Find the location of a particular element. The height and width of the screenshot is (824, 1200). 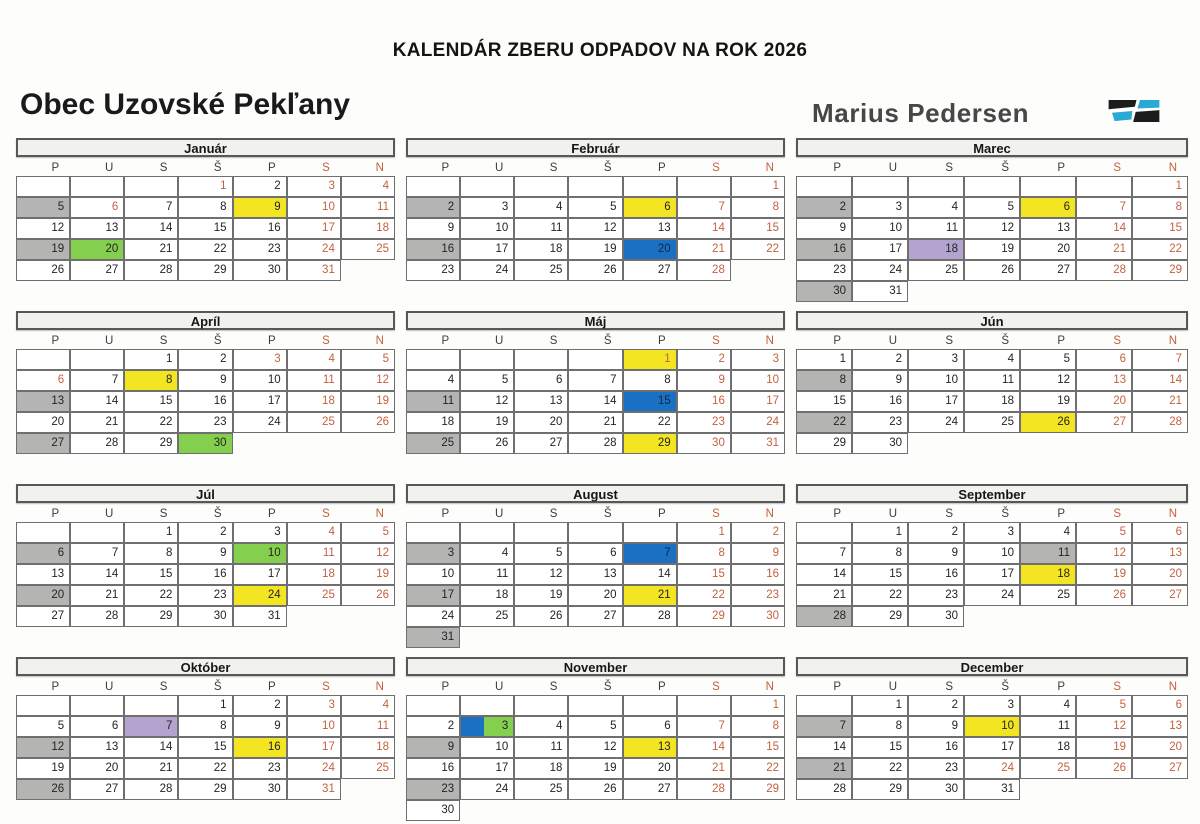

week-row: 29 30 is located at coordinates (992, 443).